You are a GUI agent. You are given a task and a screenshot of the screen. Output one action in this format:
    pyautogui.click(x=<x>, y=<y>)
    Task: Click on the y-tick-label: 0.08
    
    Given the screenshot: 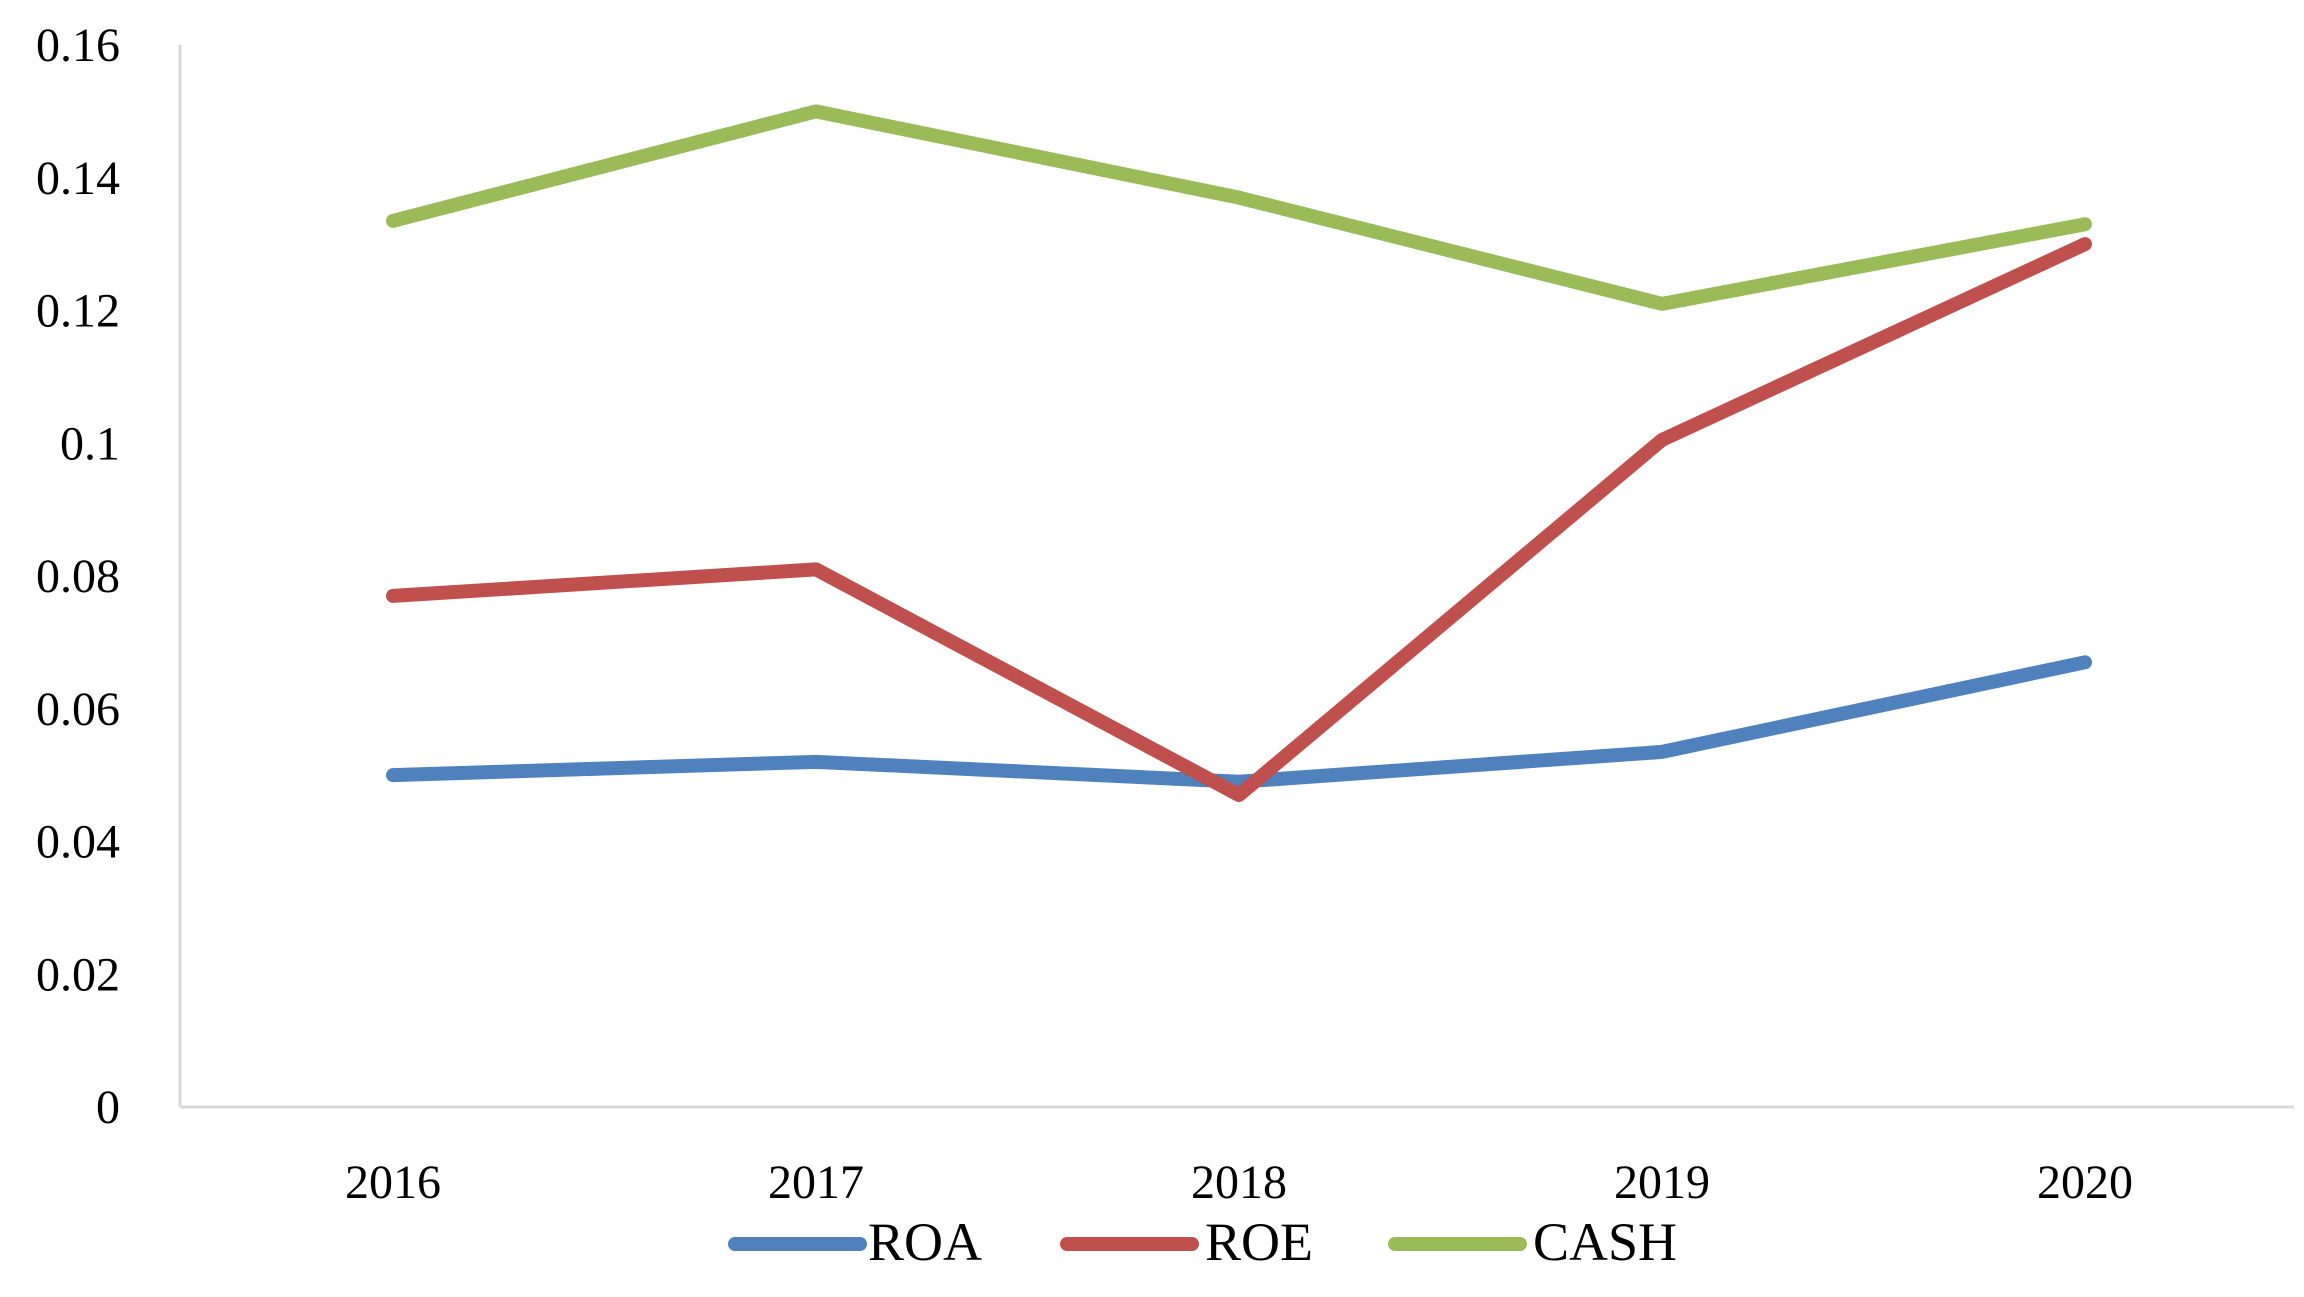 What is the action you would take?
    pyautogui.click(x=78, y=576)
    